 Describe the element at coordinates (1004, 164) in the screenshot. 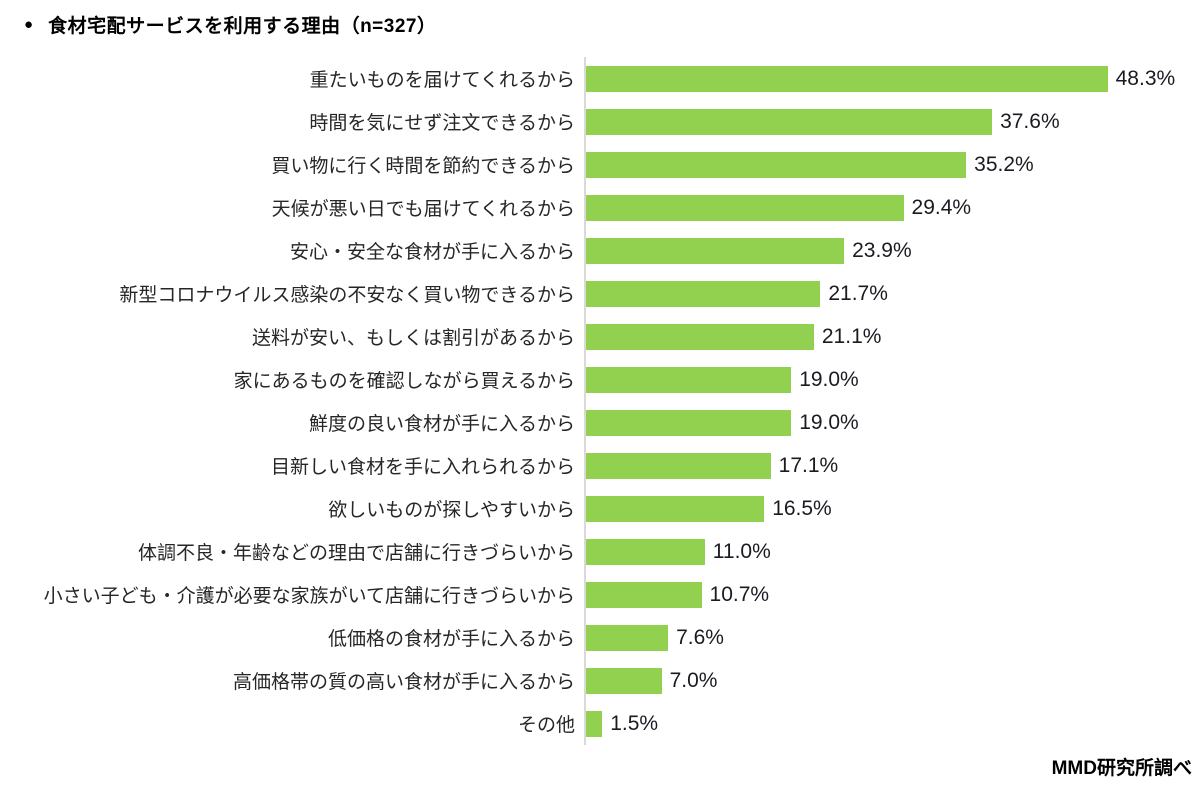

I see `value-label: 35.2%` at that location.